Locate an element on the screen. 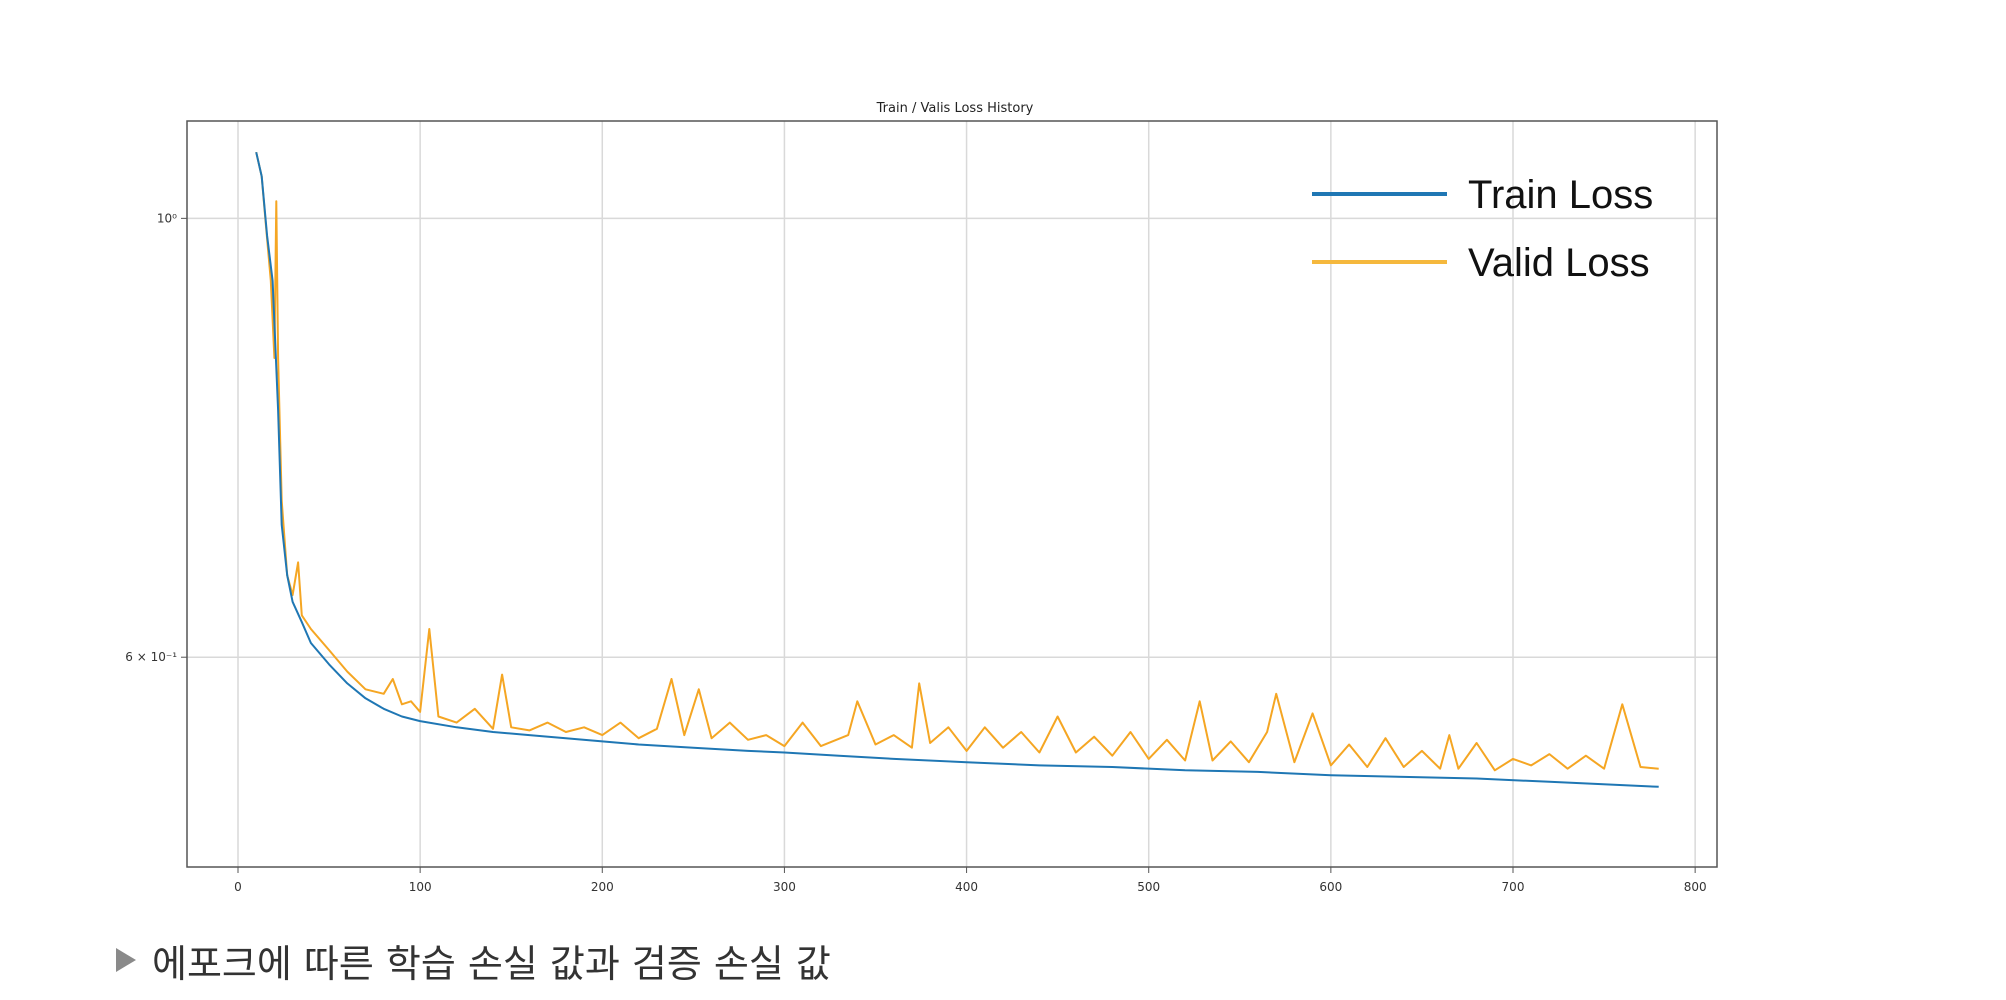 The image size is (2006, 1000). y-tick-label: 6 × 10⁻¹ is located at coordinates (151, 657).